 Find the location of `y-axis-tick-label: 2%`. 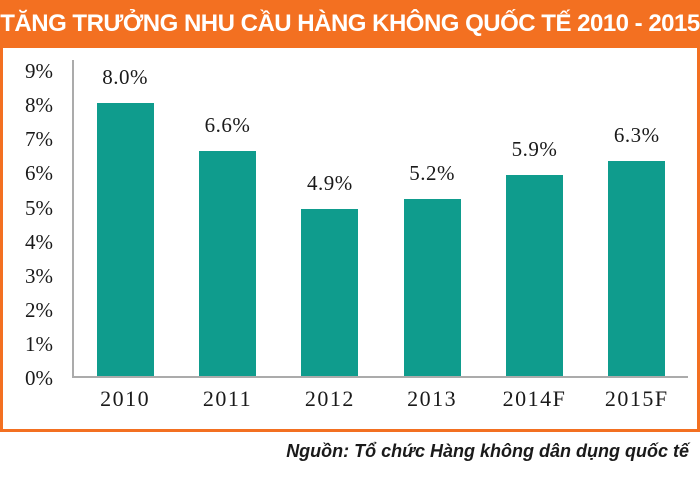

y-axis-tick-label: 2% is located at coordinates (39, 309).